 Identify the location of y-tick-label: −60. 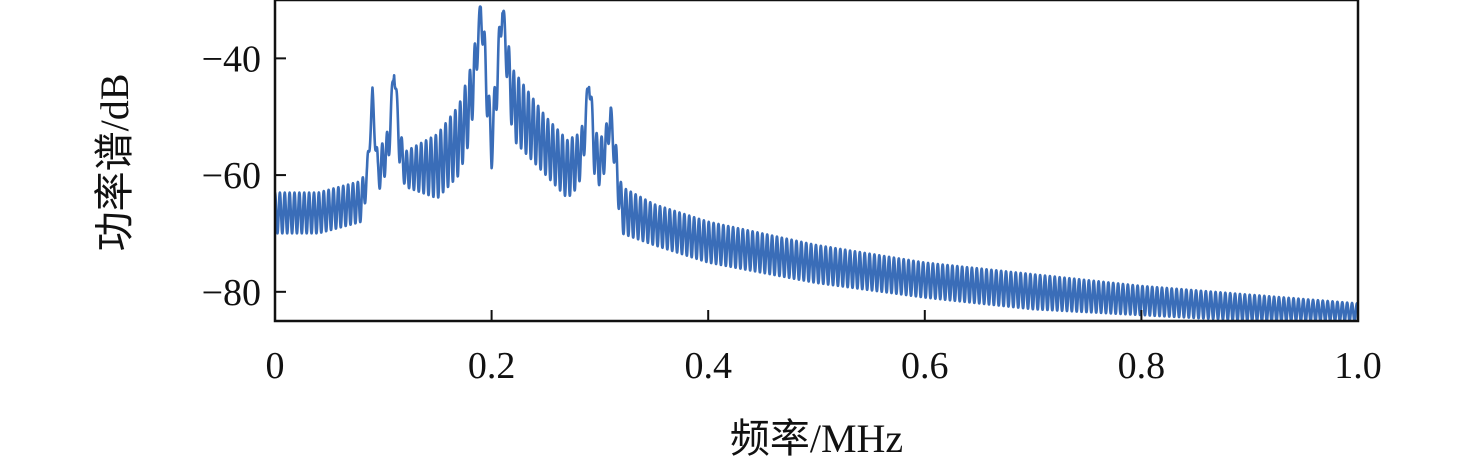
(231, 176).